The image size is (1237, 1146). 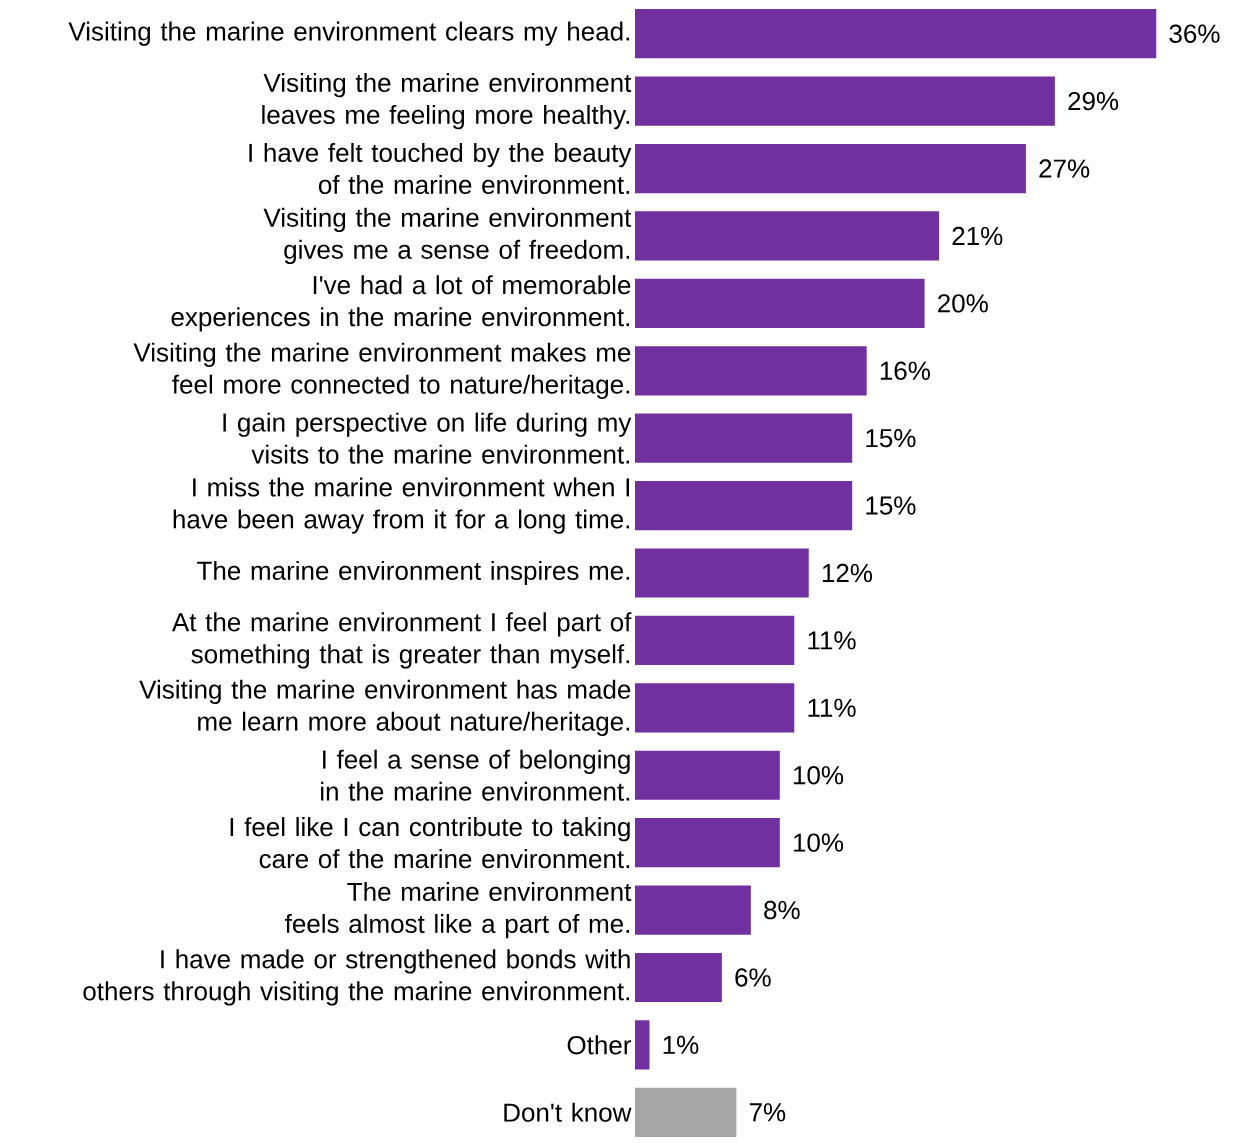 I want to click on y-tick-label: Visiting the marine environment leaves me feeling more healthy., so click(x=447, y=101).